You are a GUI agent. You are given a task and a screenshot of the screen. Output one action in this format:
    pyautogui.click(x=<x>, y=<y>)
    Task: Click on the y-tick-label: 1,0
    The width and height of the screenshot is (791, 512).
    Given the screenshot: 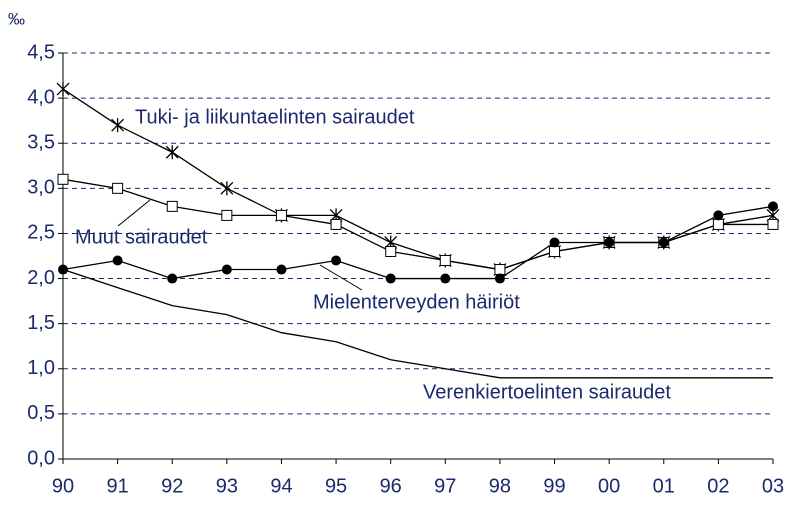 What is the action you would take?
    pyautogui.click(x=41, y=368)
    